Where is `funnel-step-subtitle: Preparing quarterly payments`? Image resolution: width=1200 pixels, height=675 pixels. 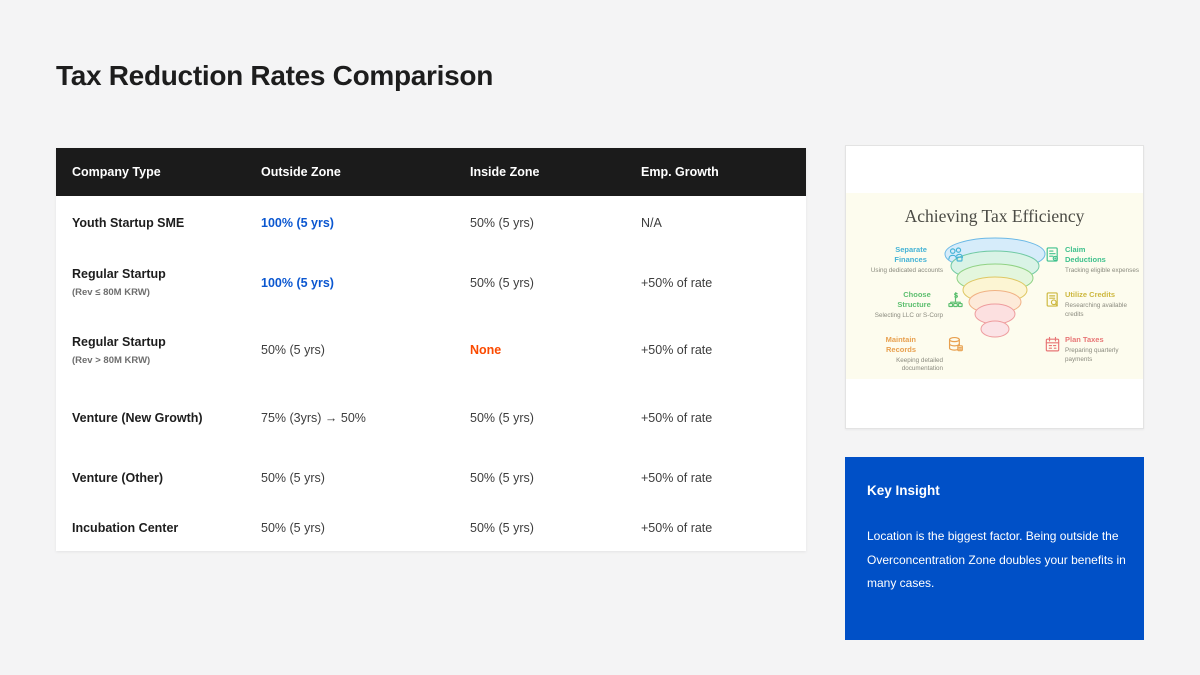
funnel-step-subtitle: Preparing quarterly payments is located at coordinates (1092, 354).